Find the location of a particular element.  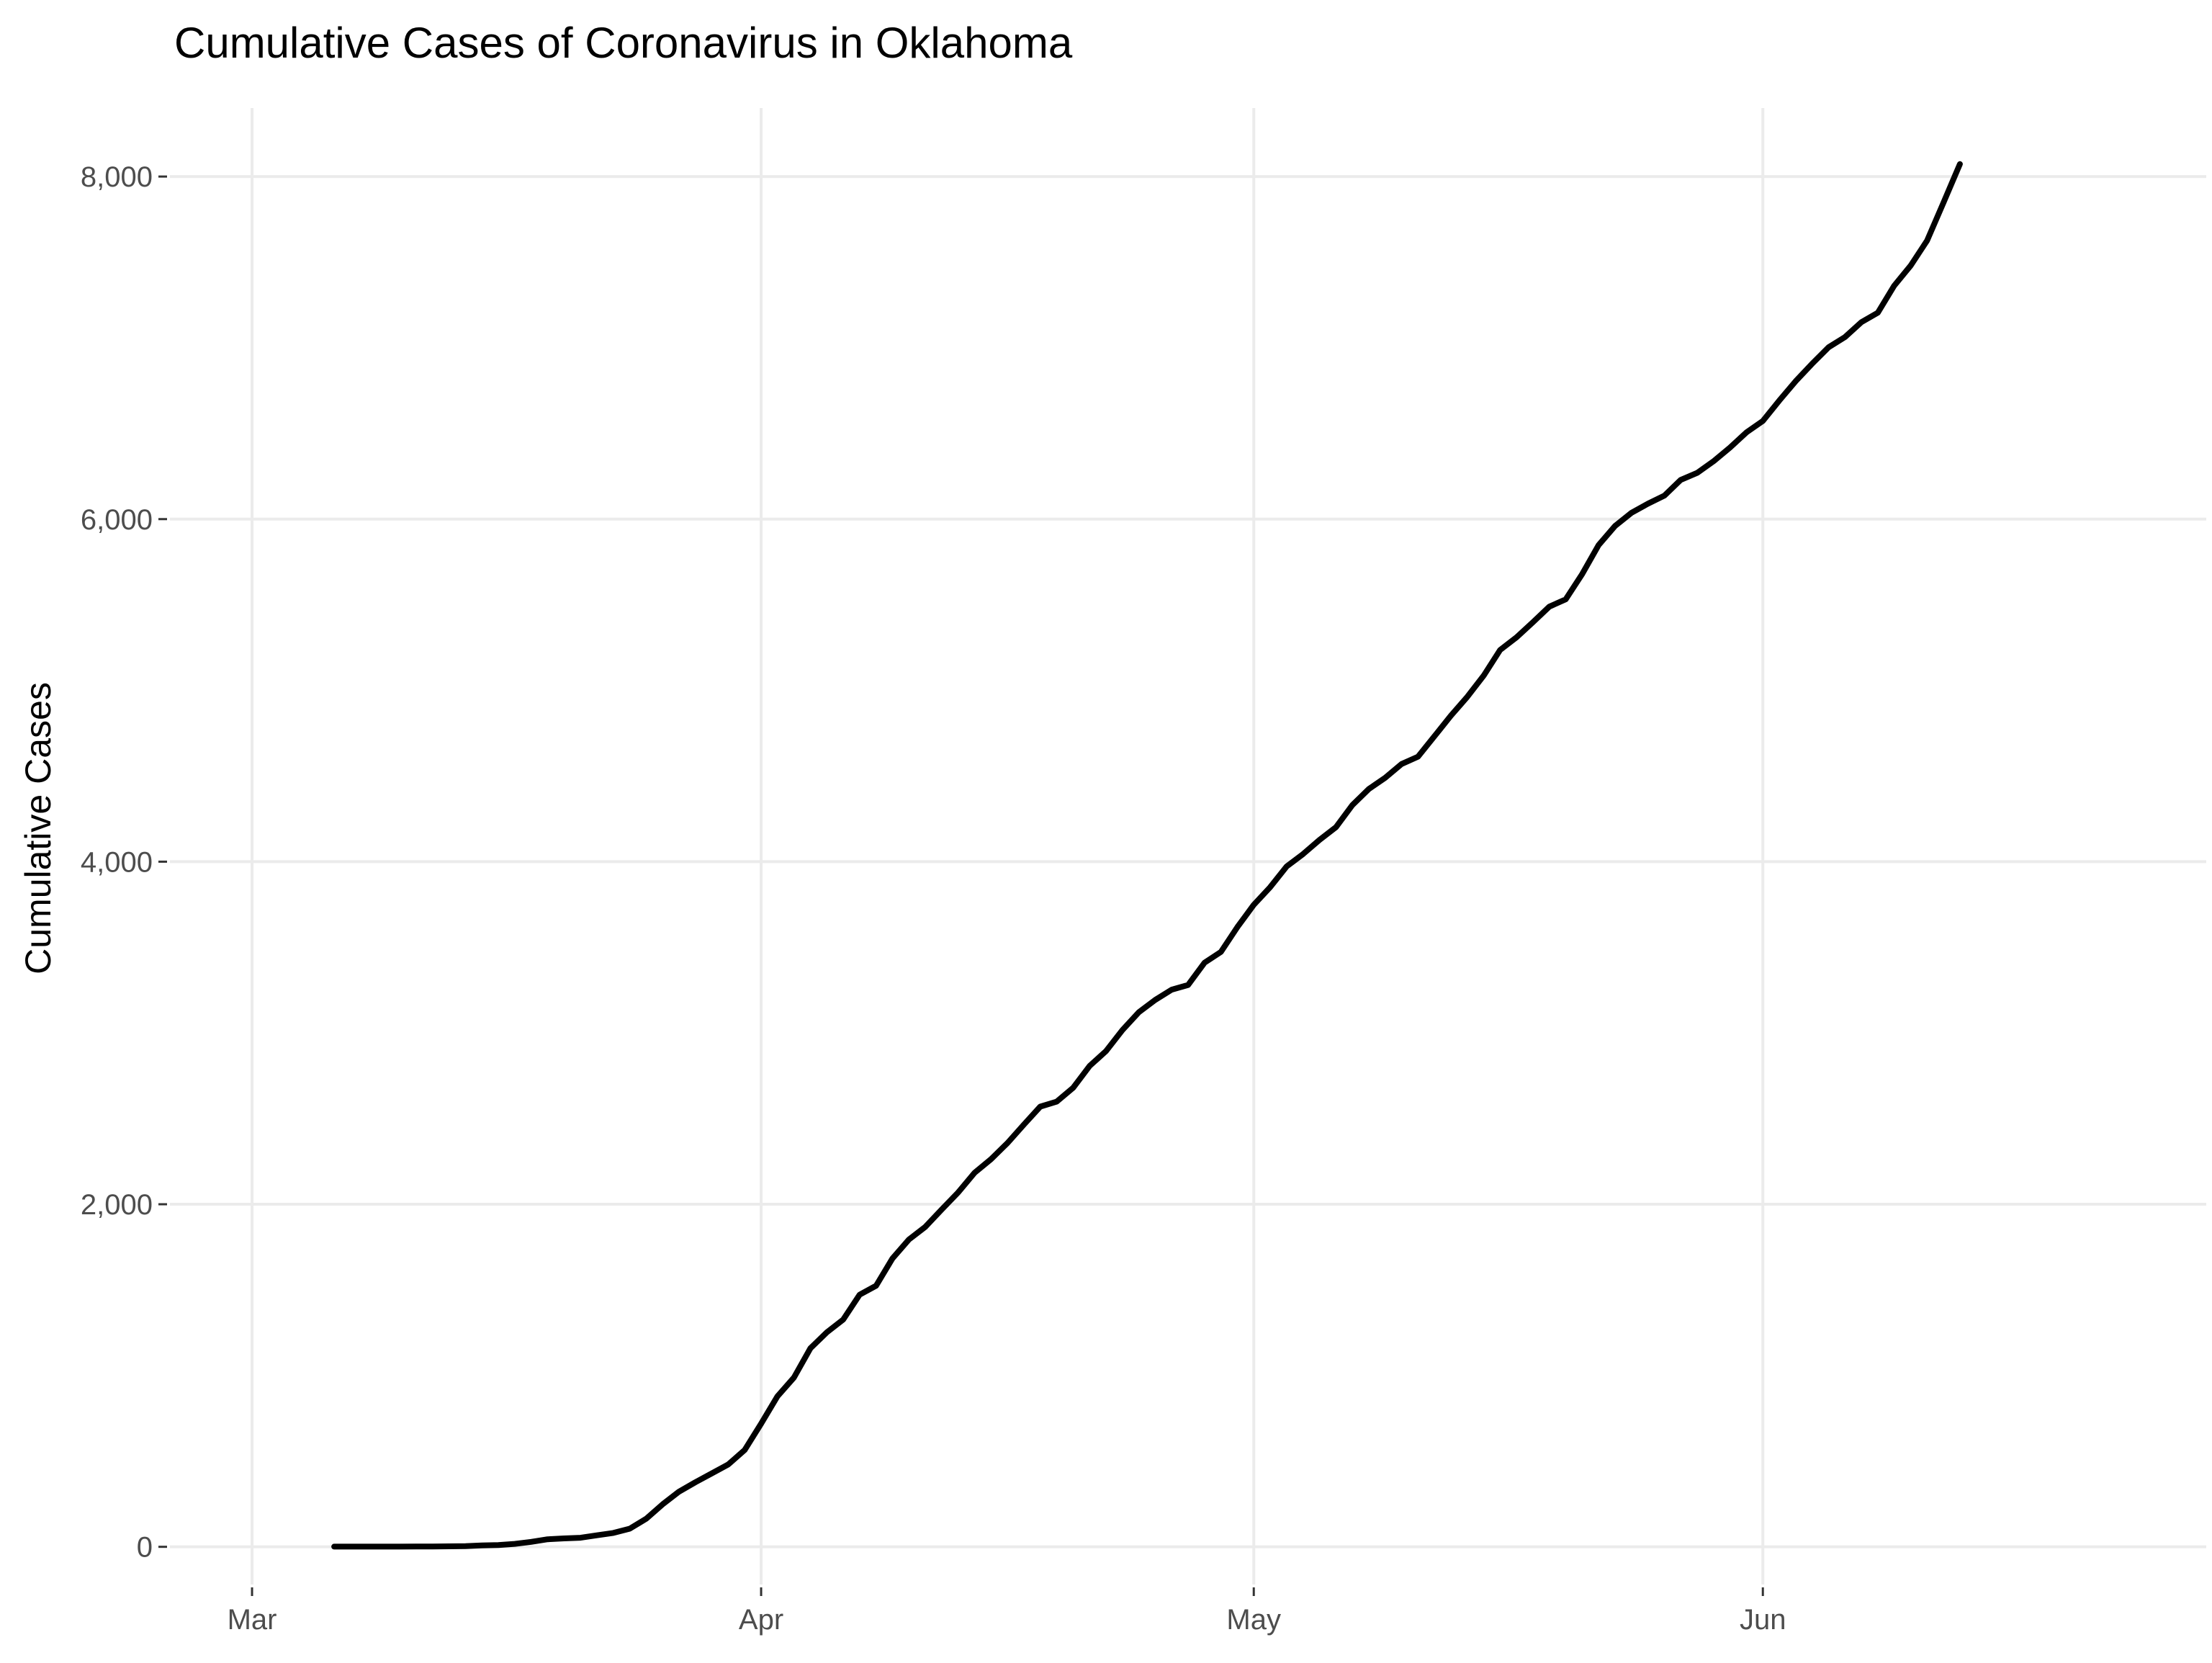

y-axis: 0 2,000 4,000 6,000 8,000 is located at coordinates (124, 862).